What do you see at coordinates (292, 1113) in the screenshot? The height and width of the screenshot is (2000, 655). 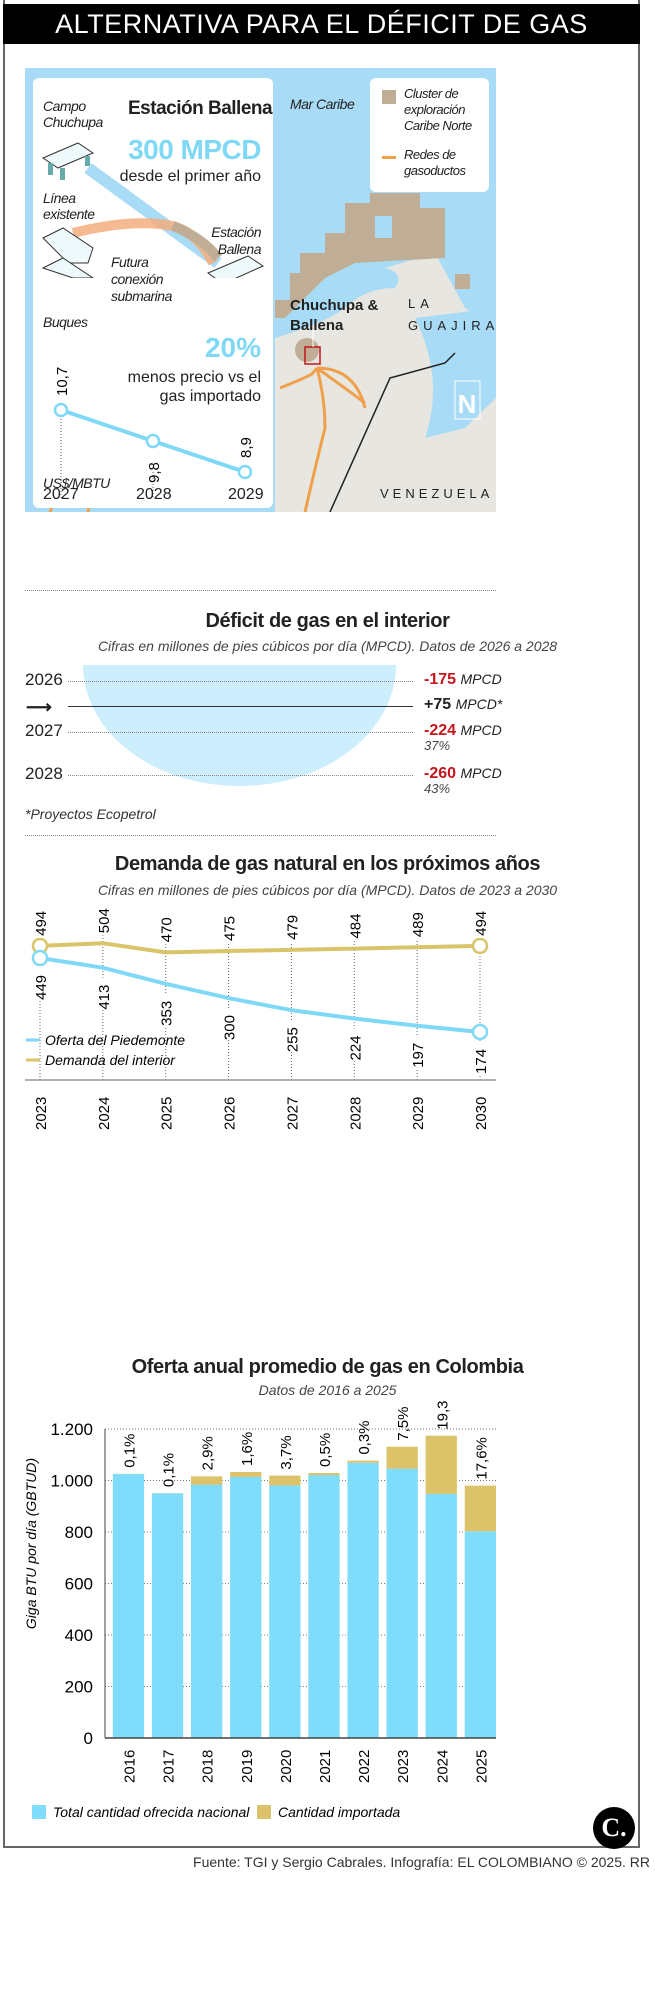 I see `x-tick-label: 2027` at bounding box center [292, 1113].